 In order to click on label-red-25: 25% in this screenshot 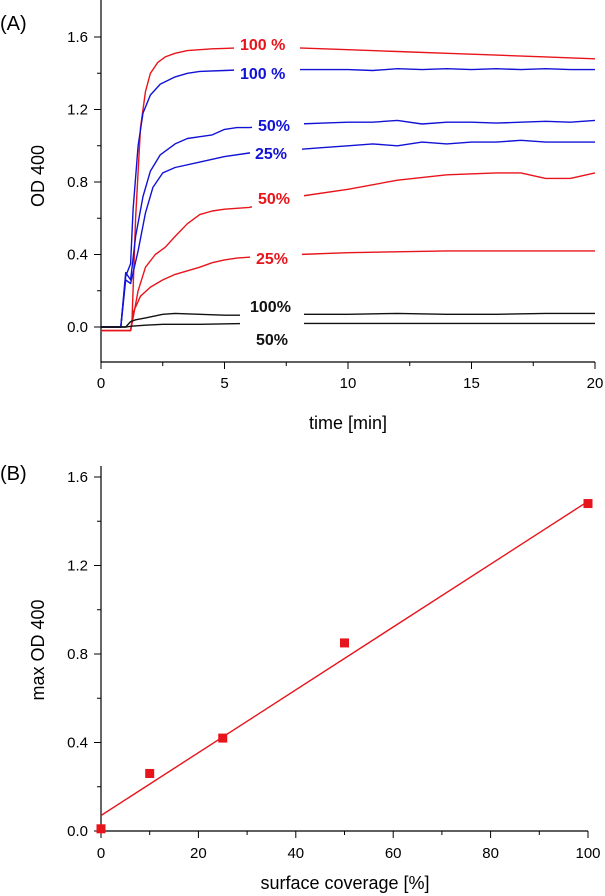, I will do `click(272, 259)`.